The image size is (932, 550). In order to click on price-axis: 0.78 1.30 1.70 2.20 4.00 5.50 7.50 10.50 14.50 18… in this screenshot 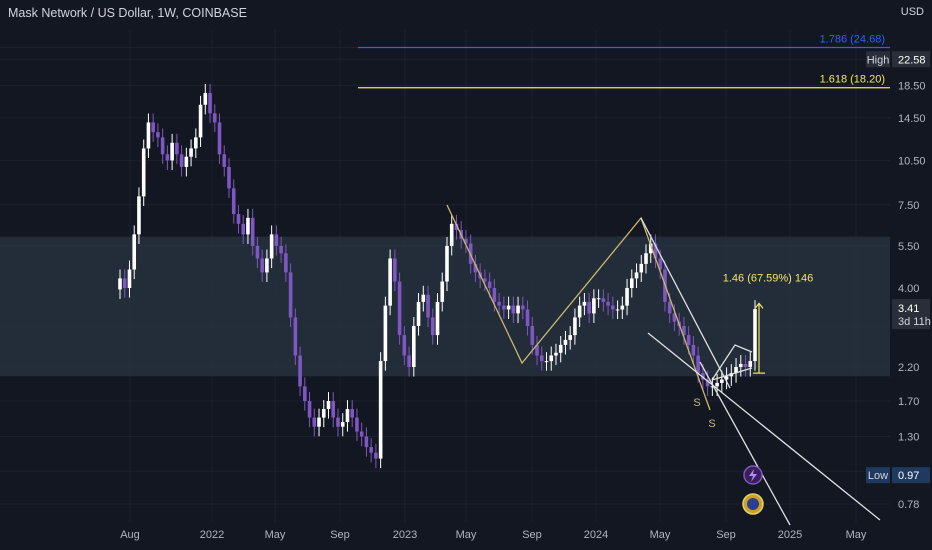, I will do `click(898, 281)`.